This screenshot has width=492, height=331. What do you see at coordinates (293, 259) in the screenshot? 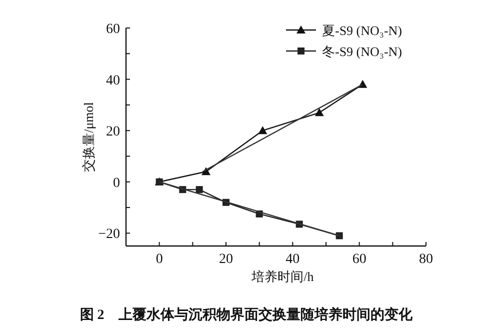
I see `x-tick-label: 40` at bounding box center [293, 259].